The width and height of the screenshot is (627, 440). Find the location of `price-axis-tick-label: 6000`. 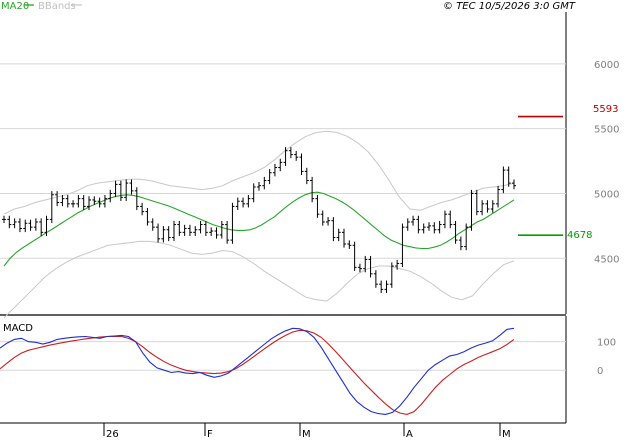

price-axis-tick-label: 6000 is located at coordinates (606, 65).